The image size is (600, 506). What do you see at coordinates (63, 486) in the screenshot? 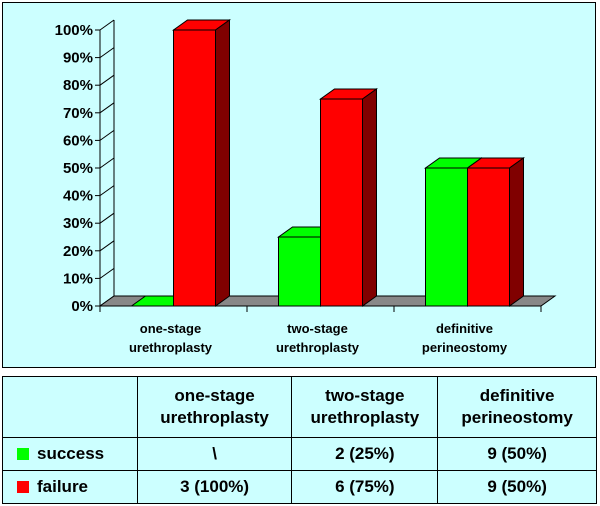
I see `row-label: failure` at bounding box center [63, 486].